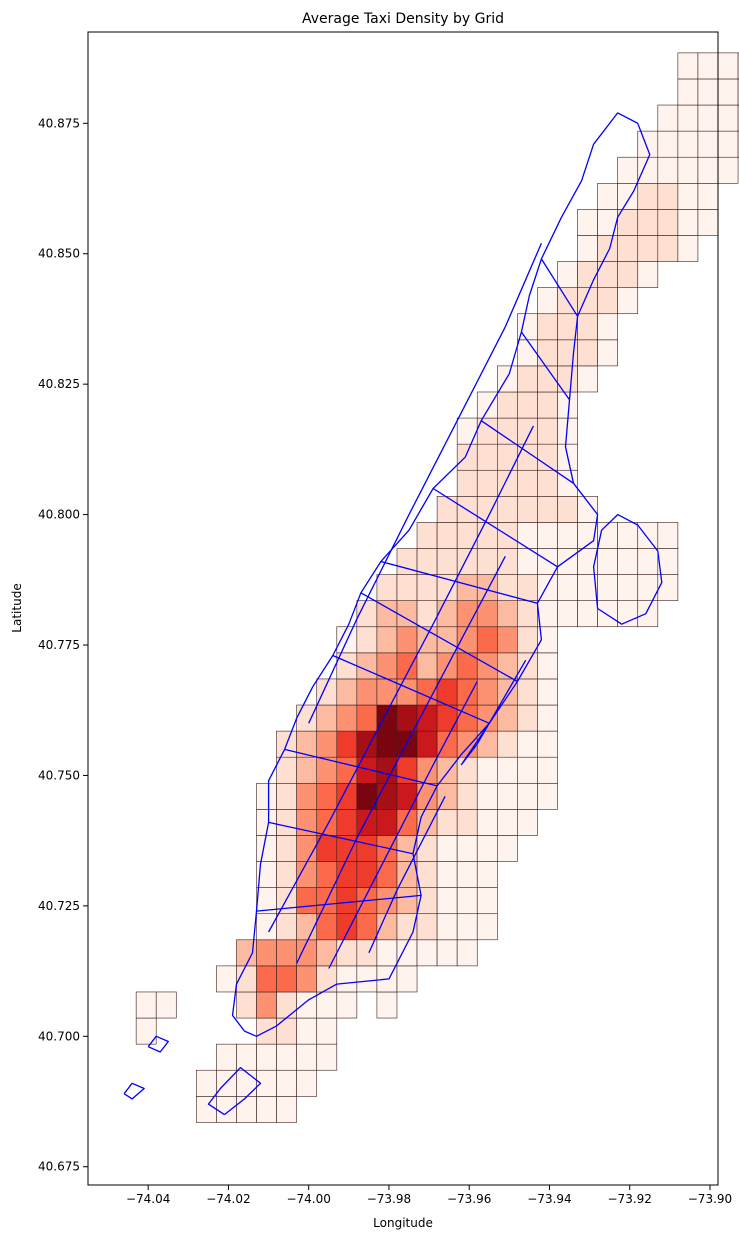 This screenshot has width=739, height=1240. What do you see at coordinates (403, 19) in the screenshot?
I see `chart-title: Average Taxi Density by Grid` at bounding box center [403, 19].